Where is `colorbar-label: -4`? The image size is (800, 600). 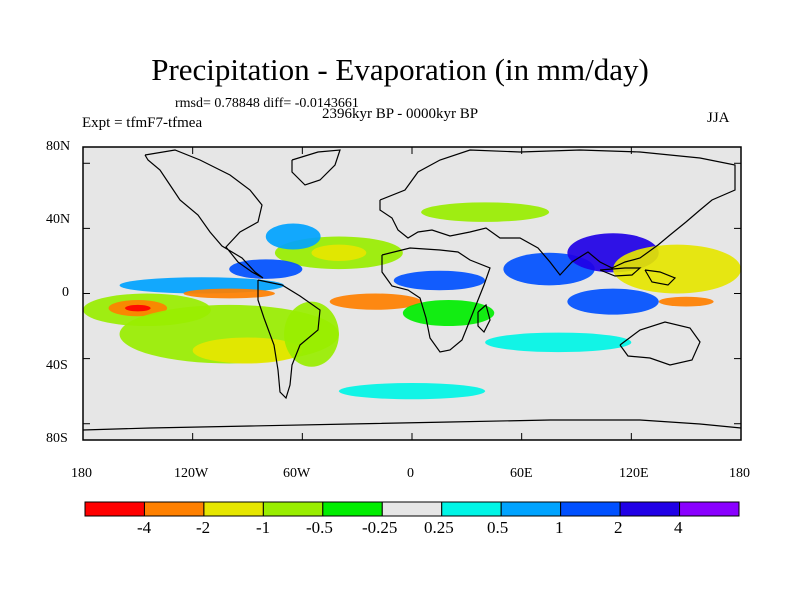
colorbar-label: -4 is located at coordinates (144, 527).